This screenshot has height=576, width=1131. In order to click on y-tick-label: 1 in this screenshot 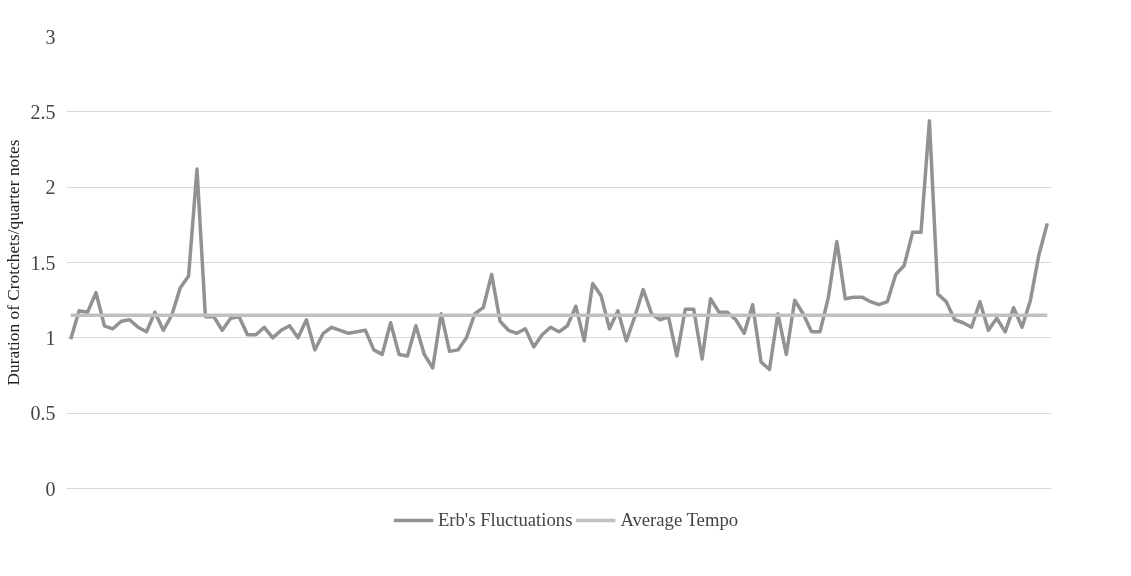, I will do `click(50, 337)`.